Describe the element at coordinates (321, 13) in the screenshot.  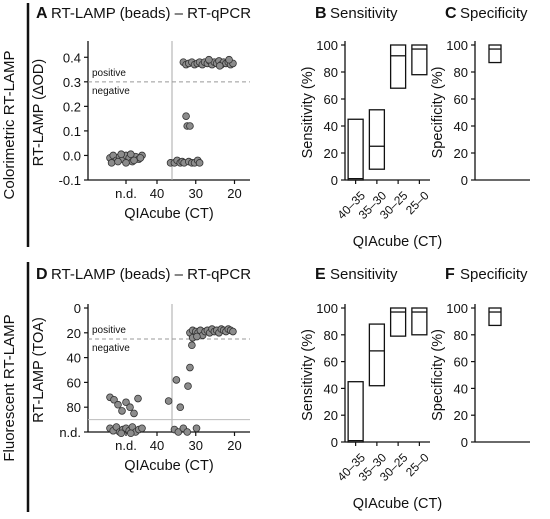
I see `panel-letter: B` at that location.